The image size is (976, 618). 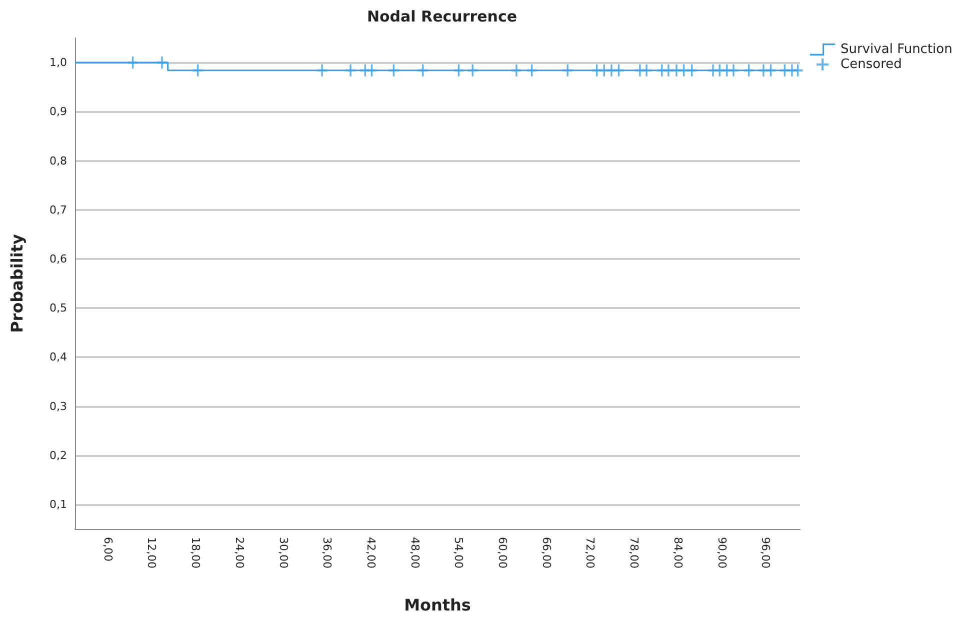 What do you see at coordinates (239, 552) in the screenshot?
I see `x-tick-label: 24,00` at bounding box center [239, 552].